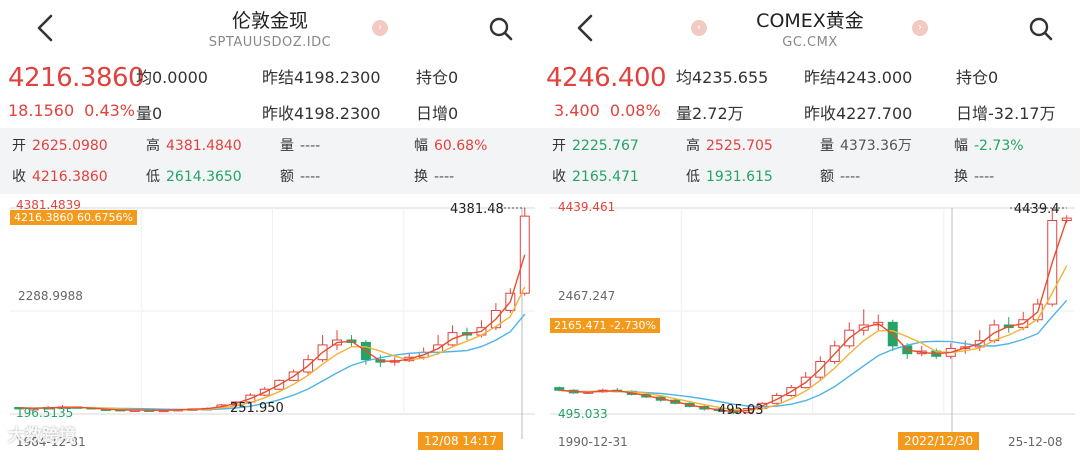 The height and width of the screenshot is (451, 1080). Describe the element at coordinates (593, 442) in the screenshot. I see `start-date: 1990-12-31` at that location.